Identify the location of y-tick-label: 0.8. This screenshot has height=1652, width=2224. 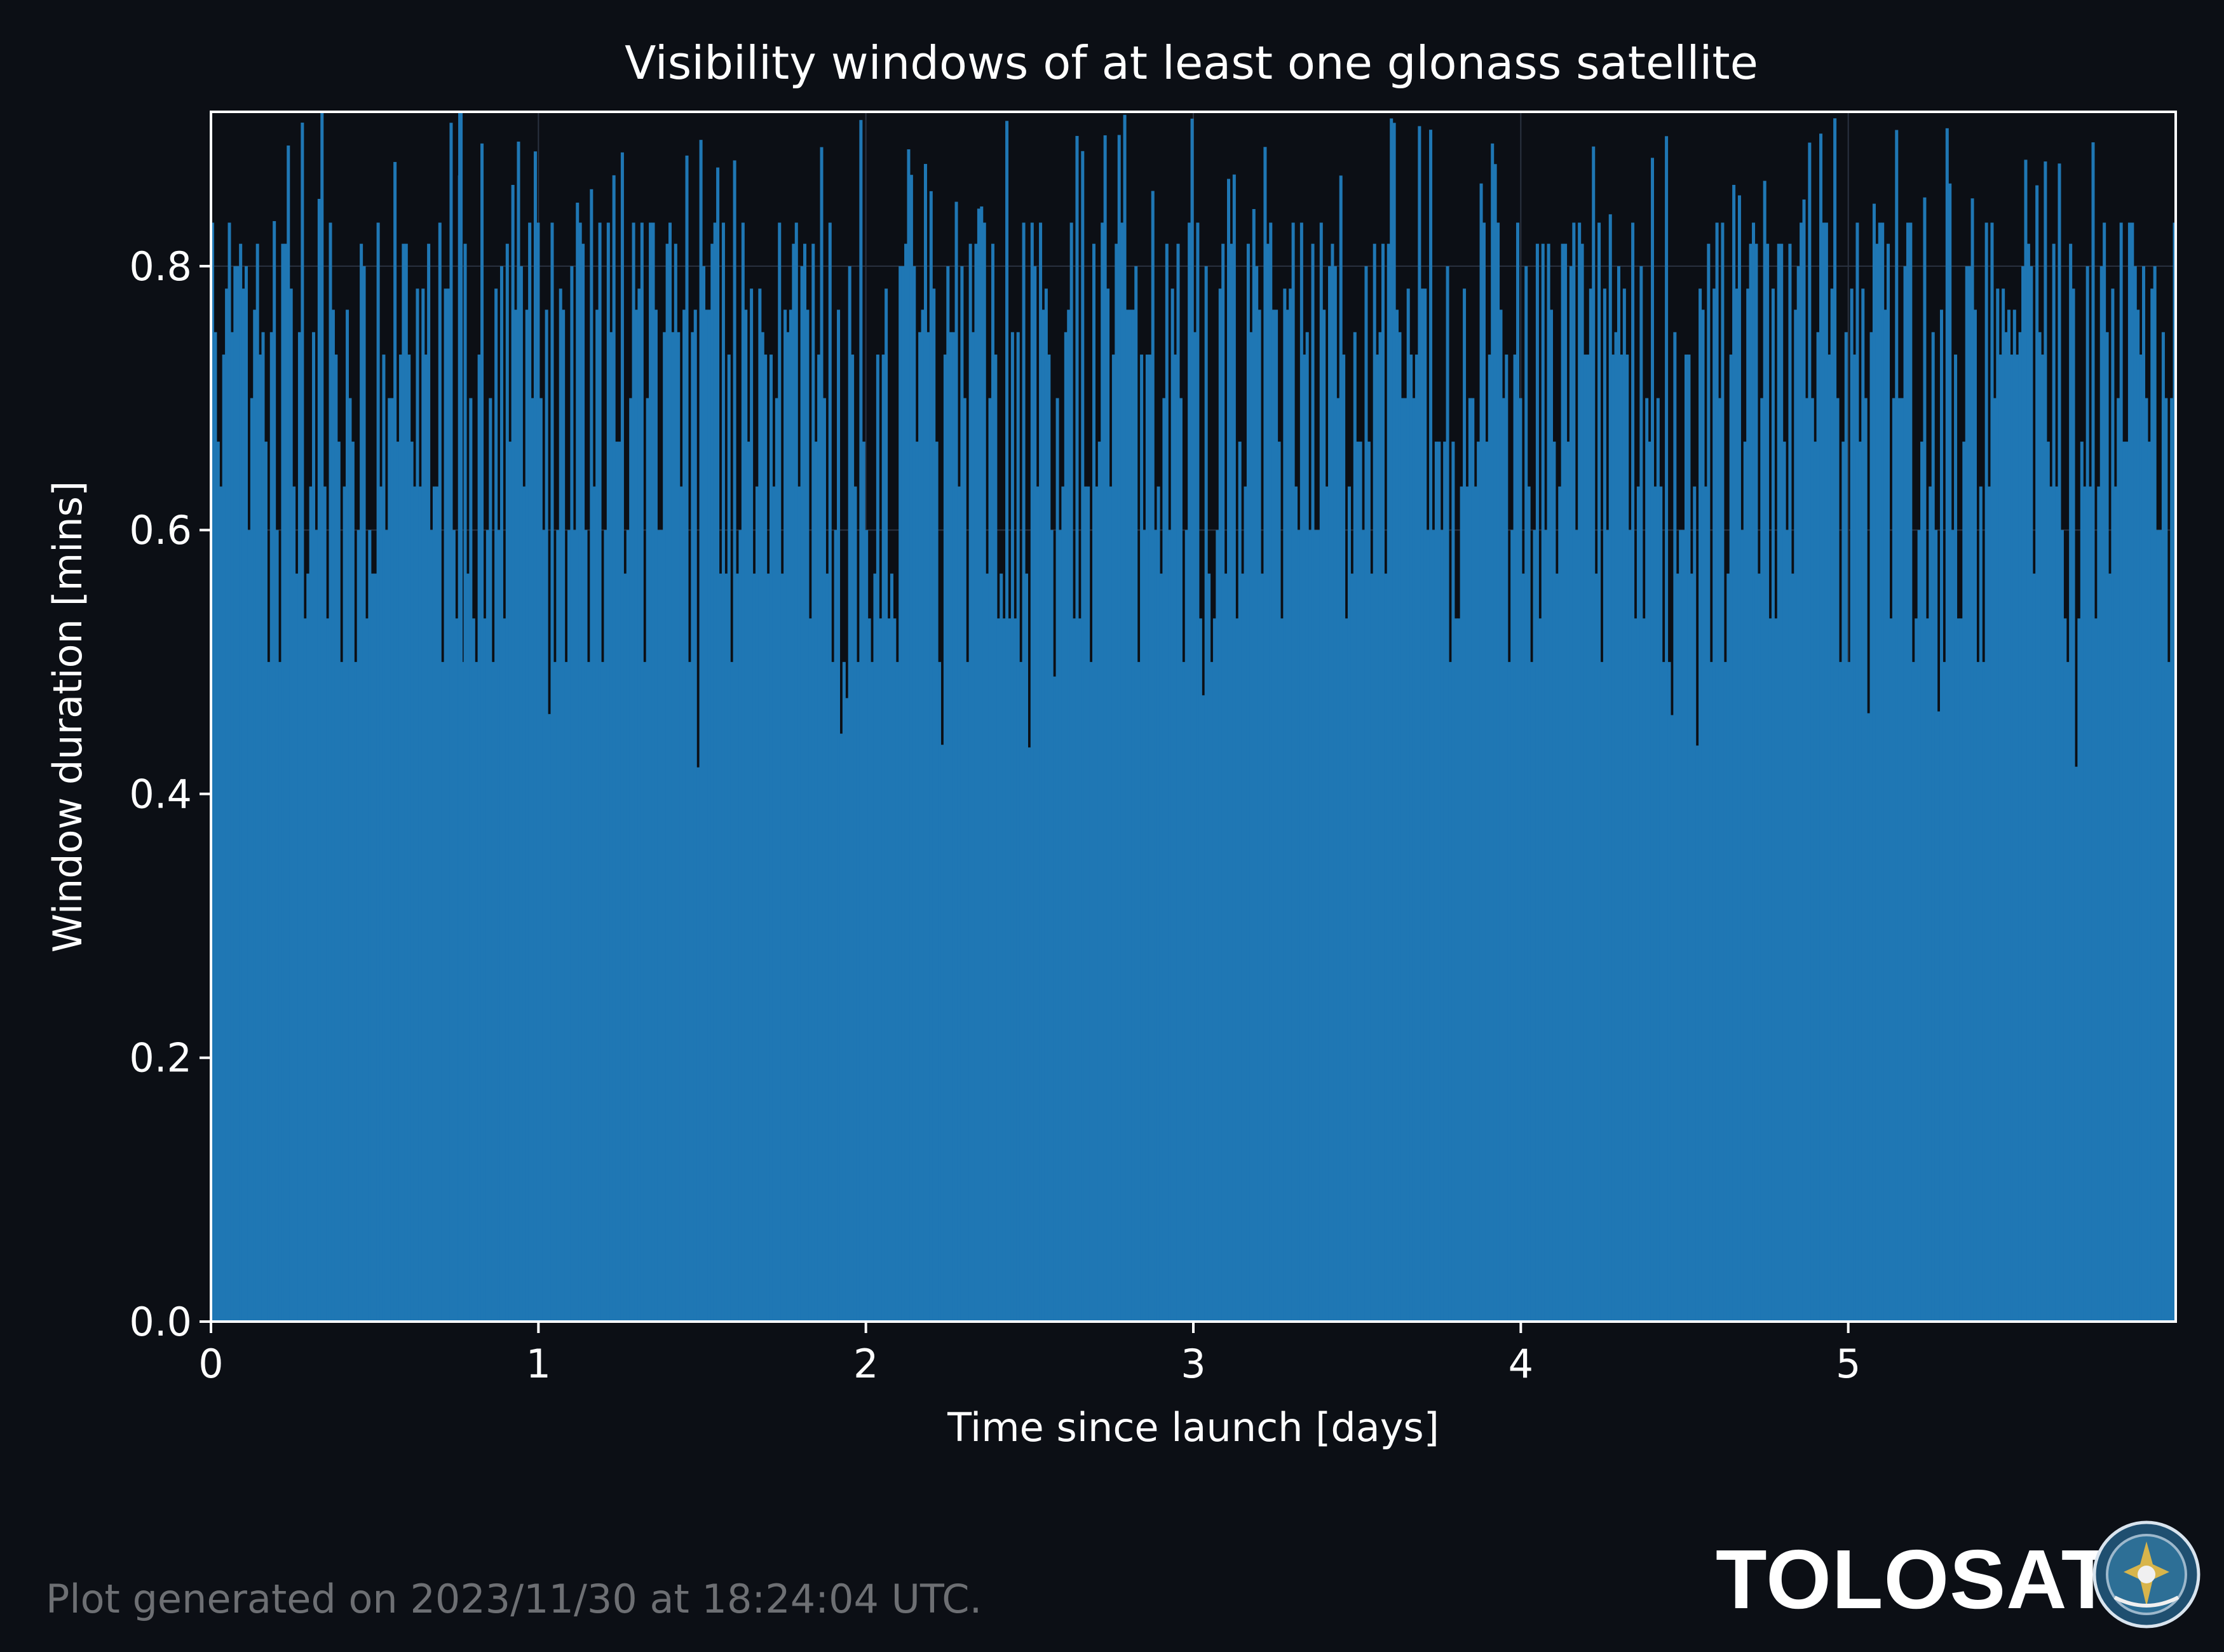
(160, 266).